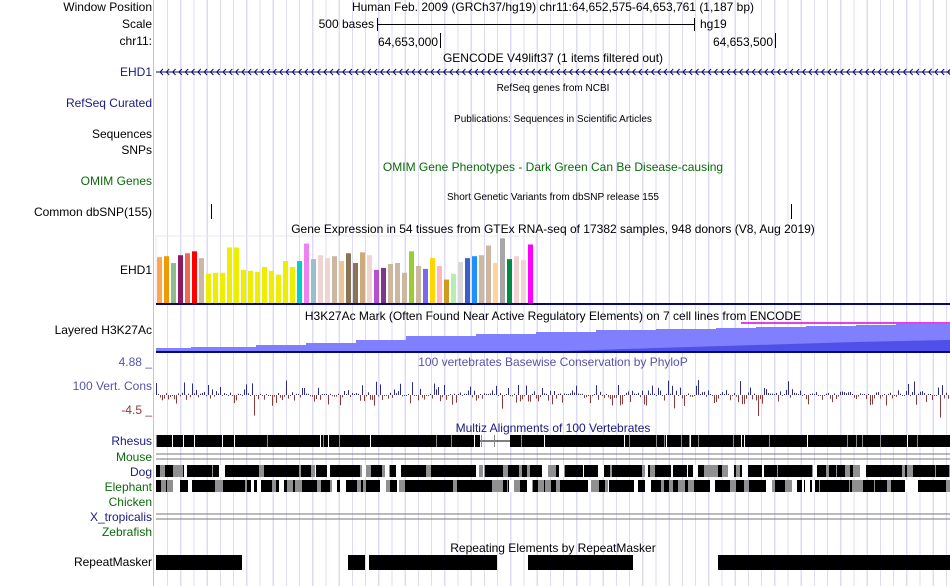 The image size is (950, 586). Describe the element at coordinates (92, 212) in the screenshot. I see `dbsnp-track-label: Common dbSNP(155)` at that location.